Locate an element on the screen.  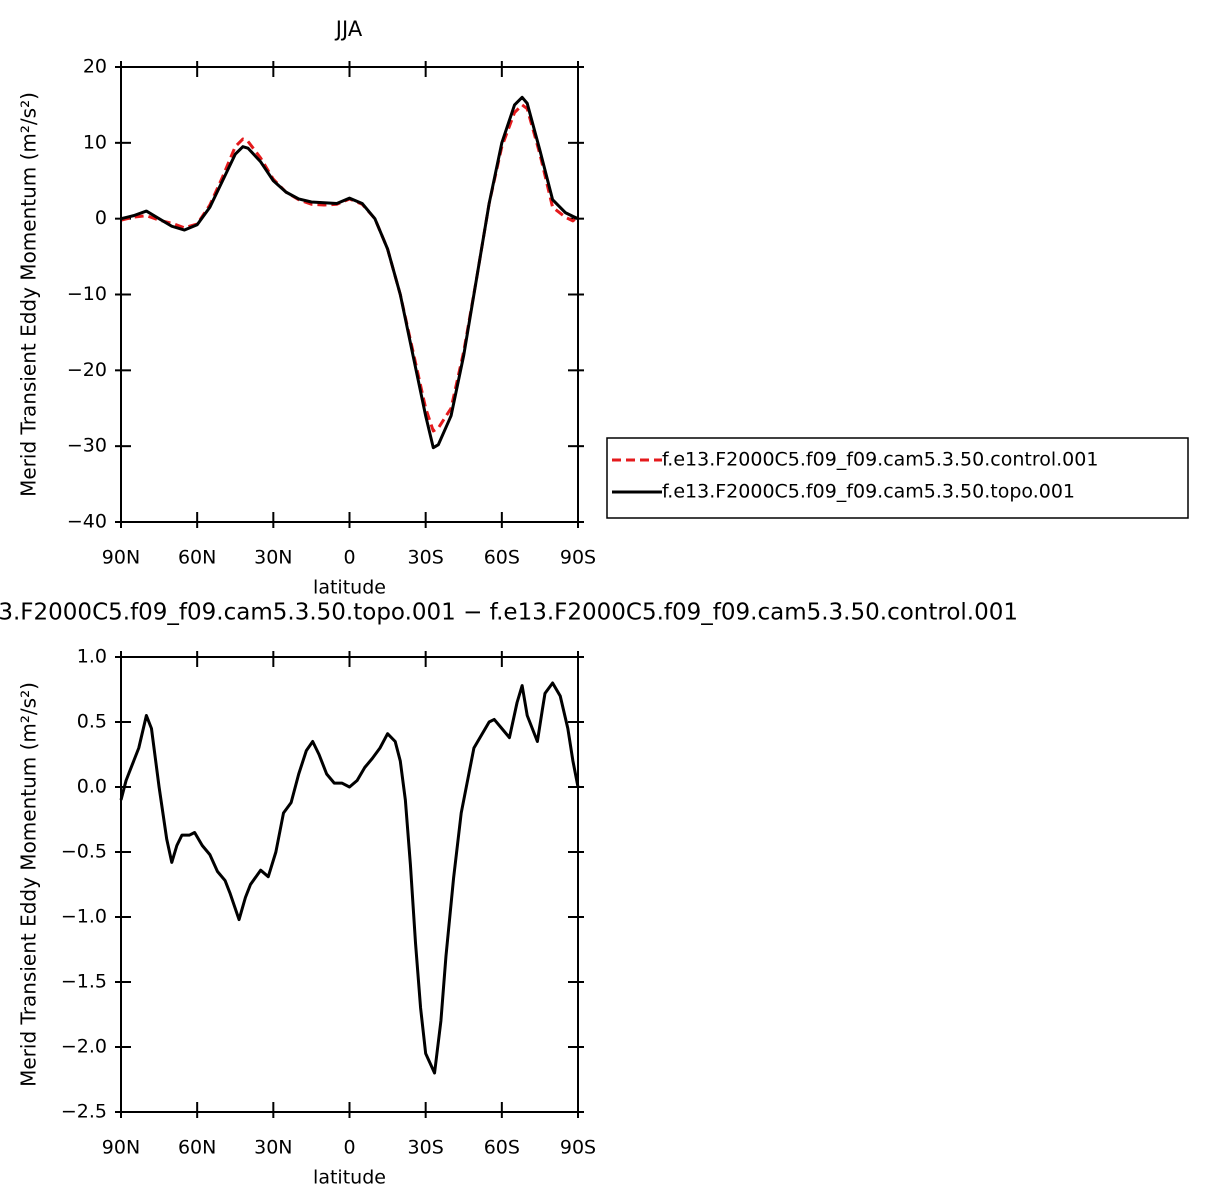
y-tick-label: 0 is located at coordinates (101, 218).